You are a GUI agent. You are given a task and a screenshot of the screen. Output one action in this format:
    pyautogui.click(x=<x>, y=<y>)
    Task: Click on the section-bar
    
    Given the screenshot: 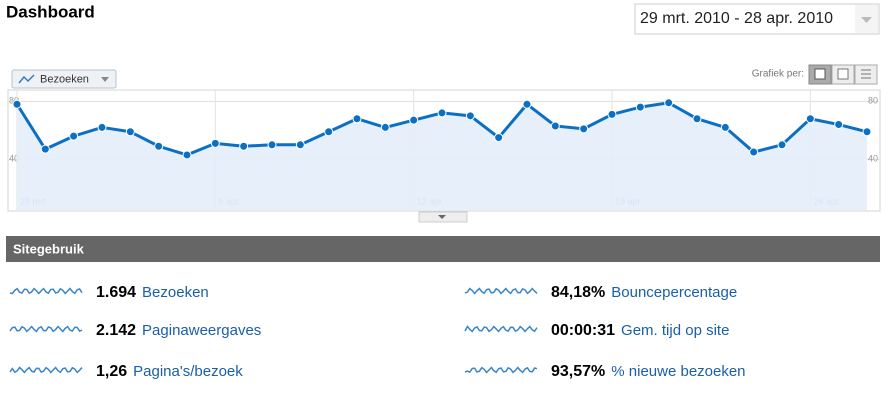 What is the action you would take?
    pyautogui.click(x=443, y=249)
    